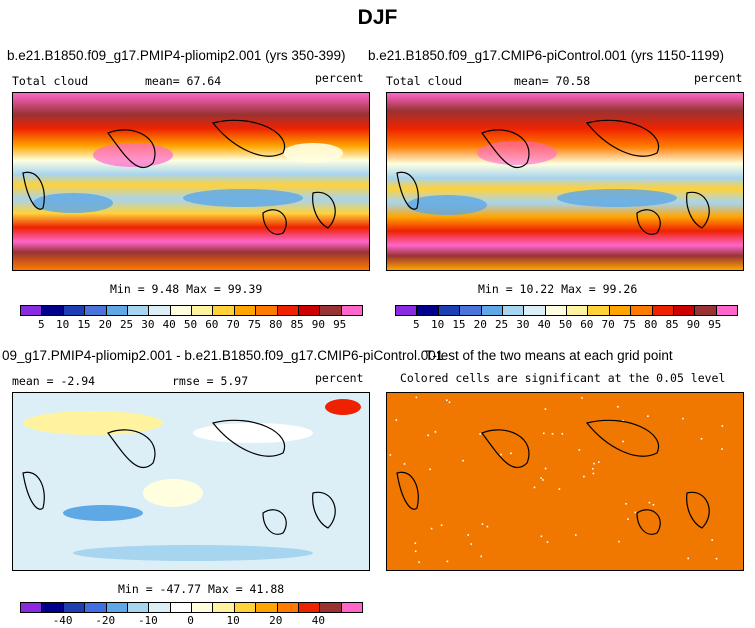  Describe the element at coordinates (718, 78) in the screenshot. I see `panel2-units: percent` at that location.